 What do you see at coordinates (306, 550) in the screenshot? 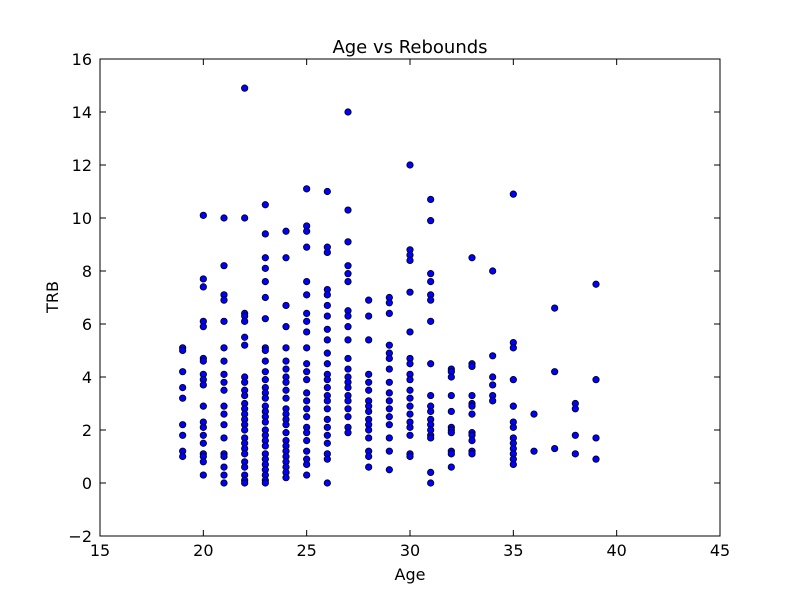
I see `x-tick-label: 25` at bounding box center [306, 550].